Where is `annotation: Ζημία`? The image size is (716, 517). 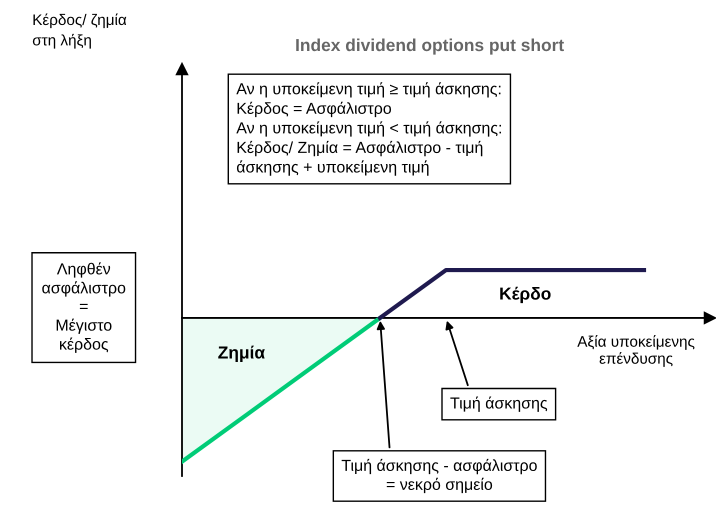 annotation: Ζημία is located at coordinates (241, 354).